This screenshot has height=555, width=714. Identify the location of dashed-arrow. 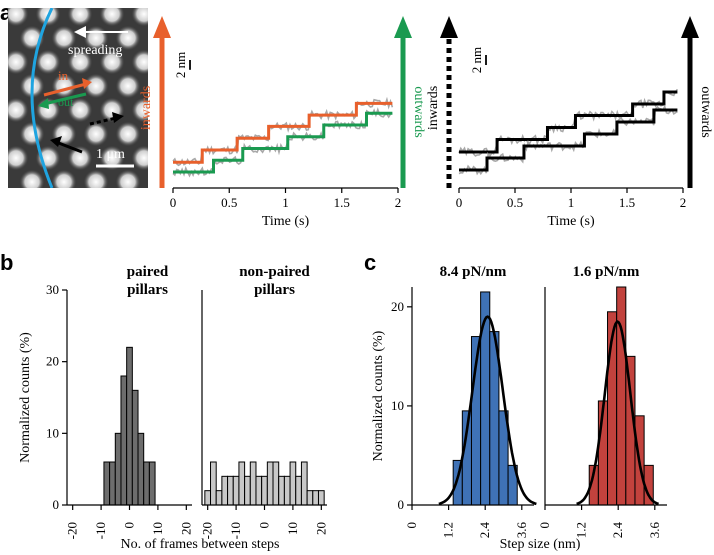
(103, 121).